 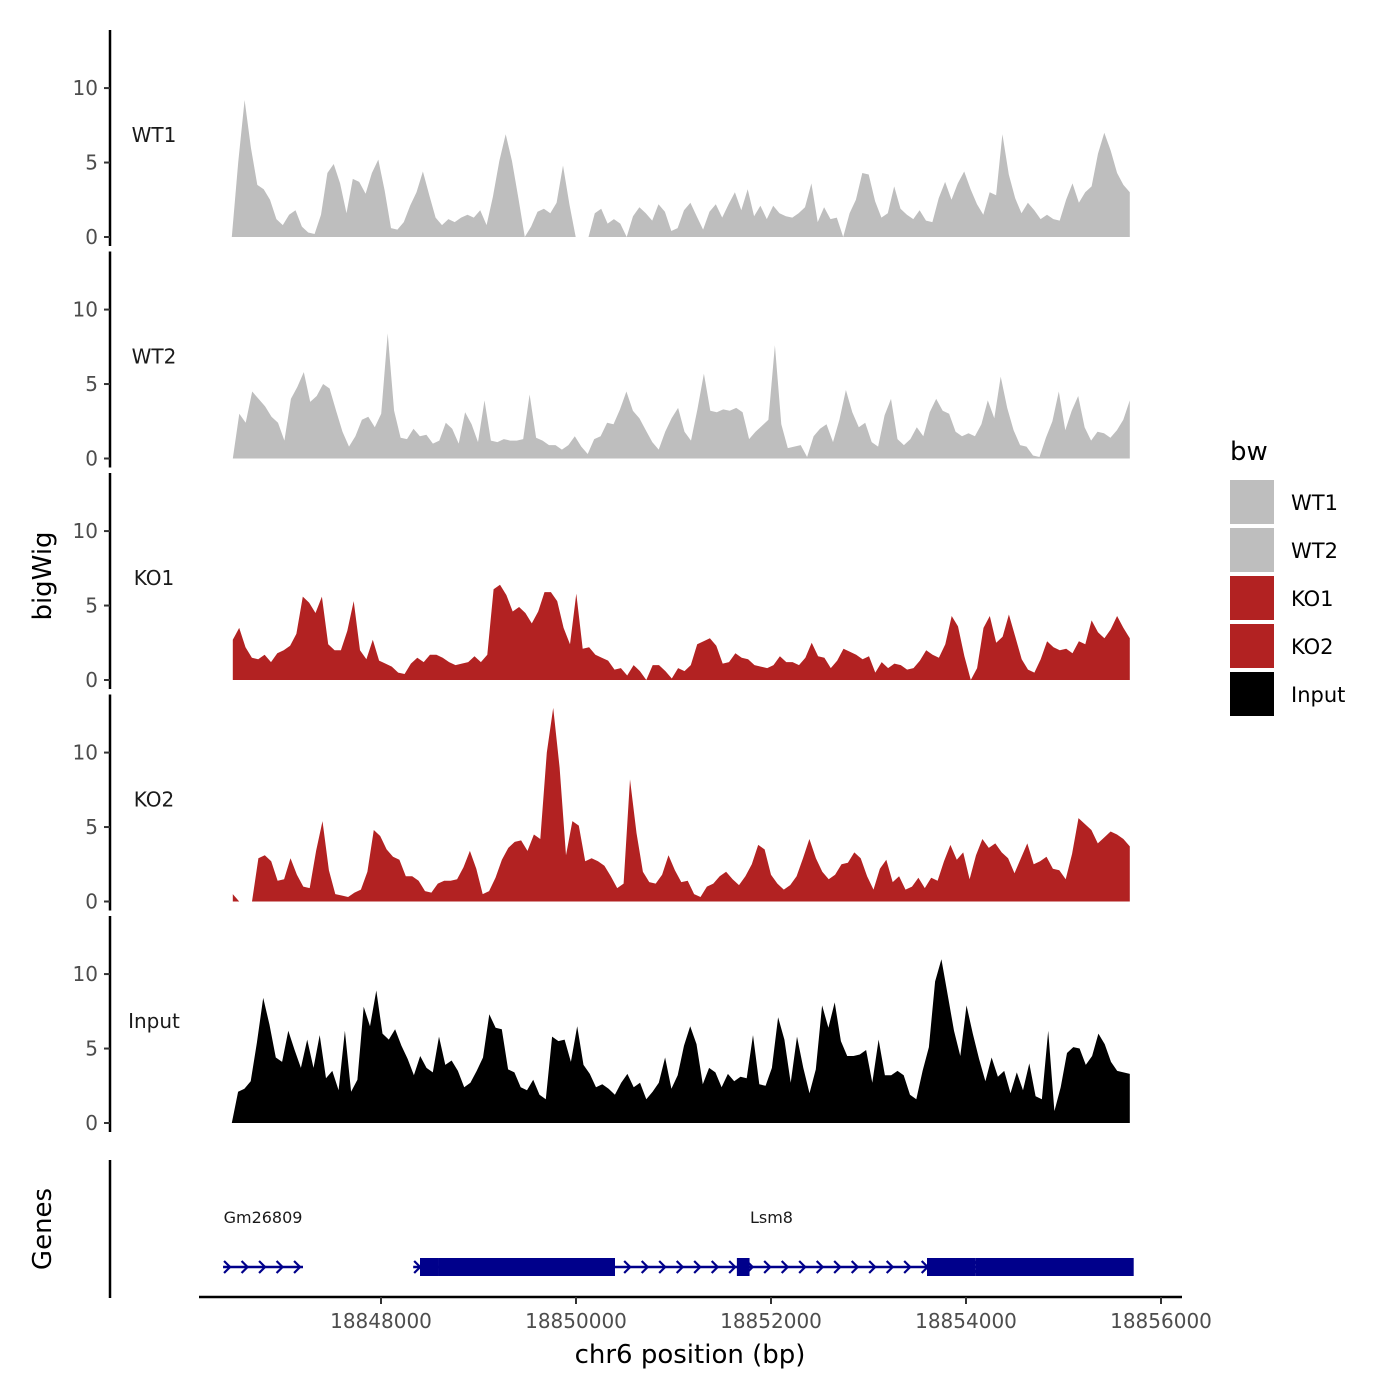 I want to click on area-wt1, so click(x=680, y=168).